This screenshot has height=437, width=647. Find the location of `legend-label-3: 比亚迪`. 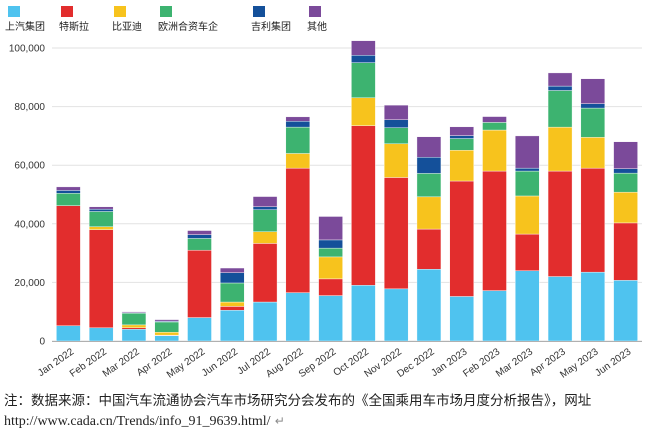

legend-label-3: 比亚迪 is located at coordinates (127, 27).